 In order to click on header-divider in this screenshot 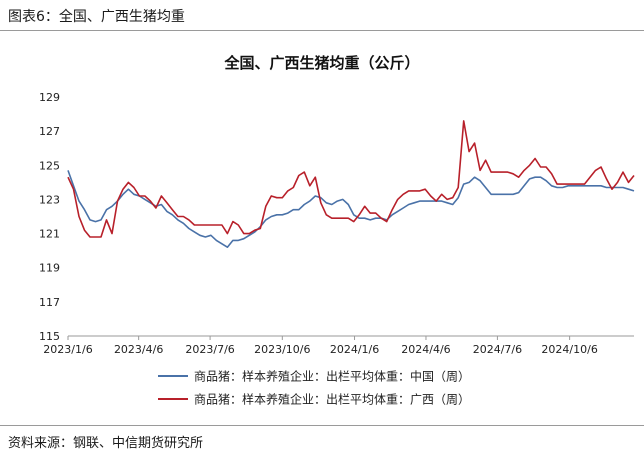, I will do `click(322, 30)`.